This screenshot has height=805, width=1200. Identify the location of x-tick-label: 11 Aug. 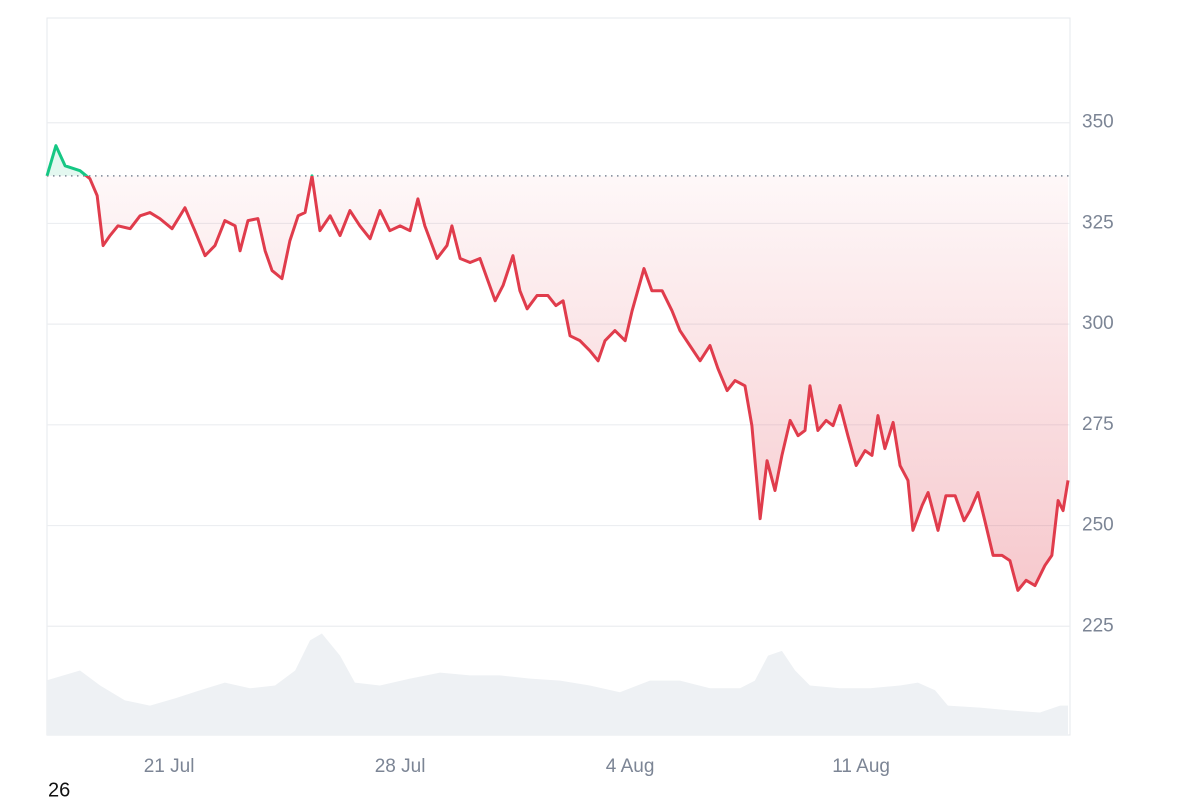
(861, 766).